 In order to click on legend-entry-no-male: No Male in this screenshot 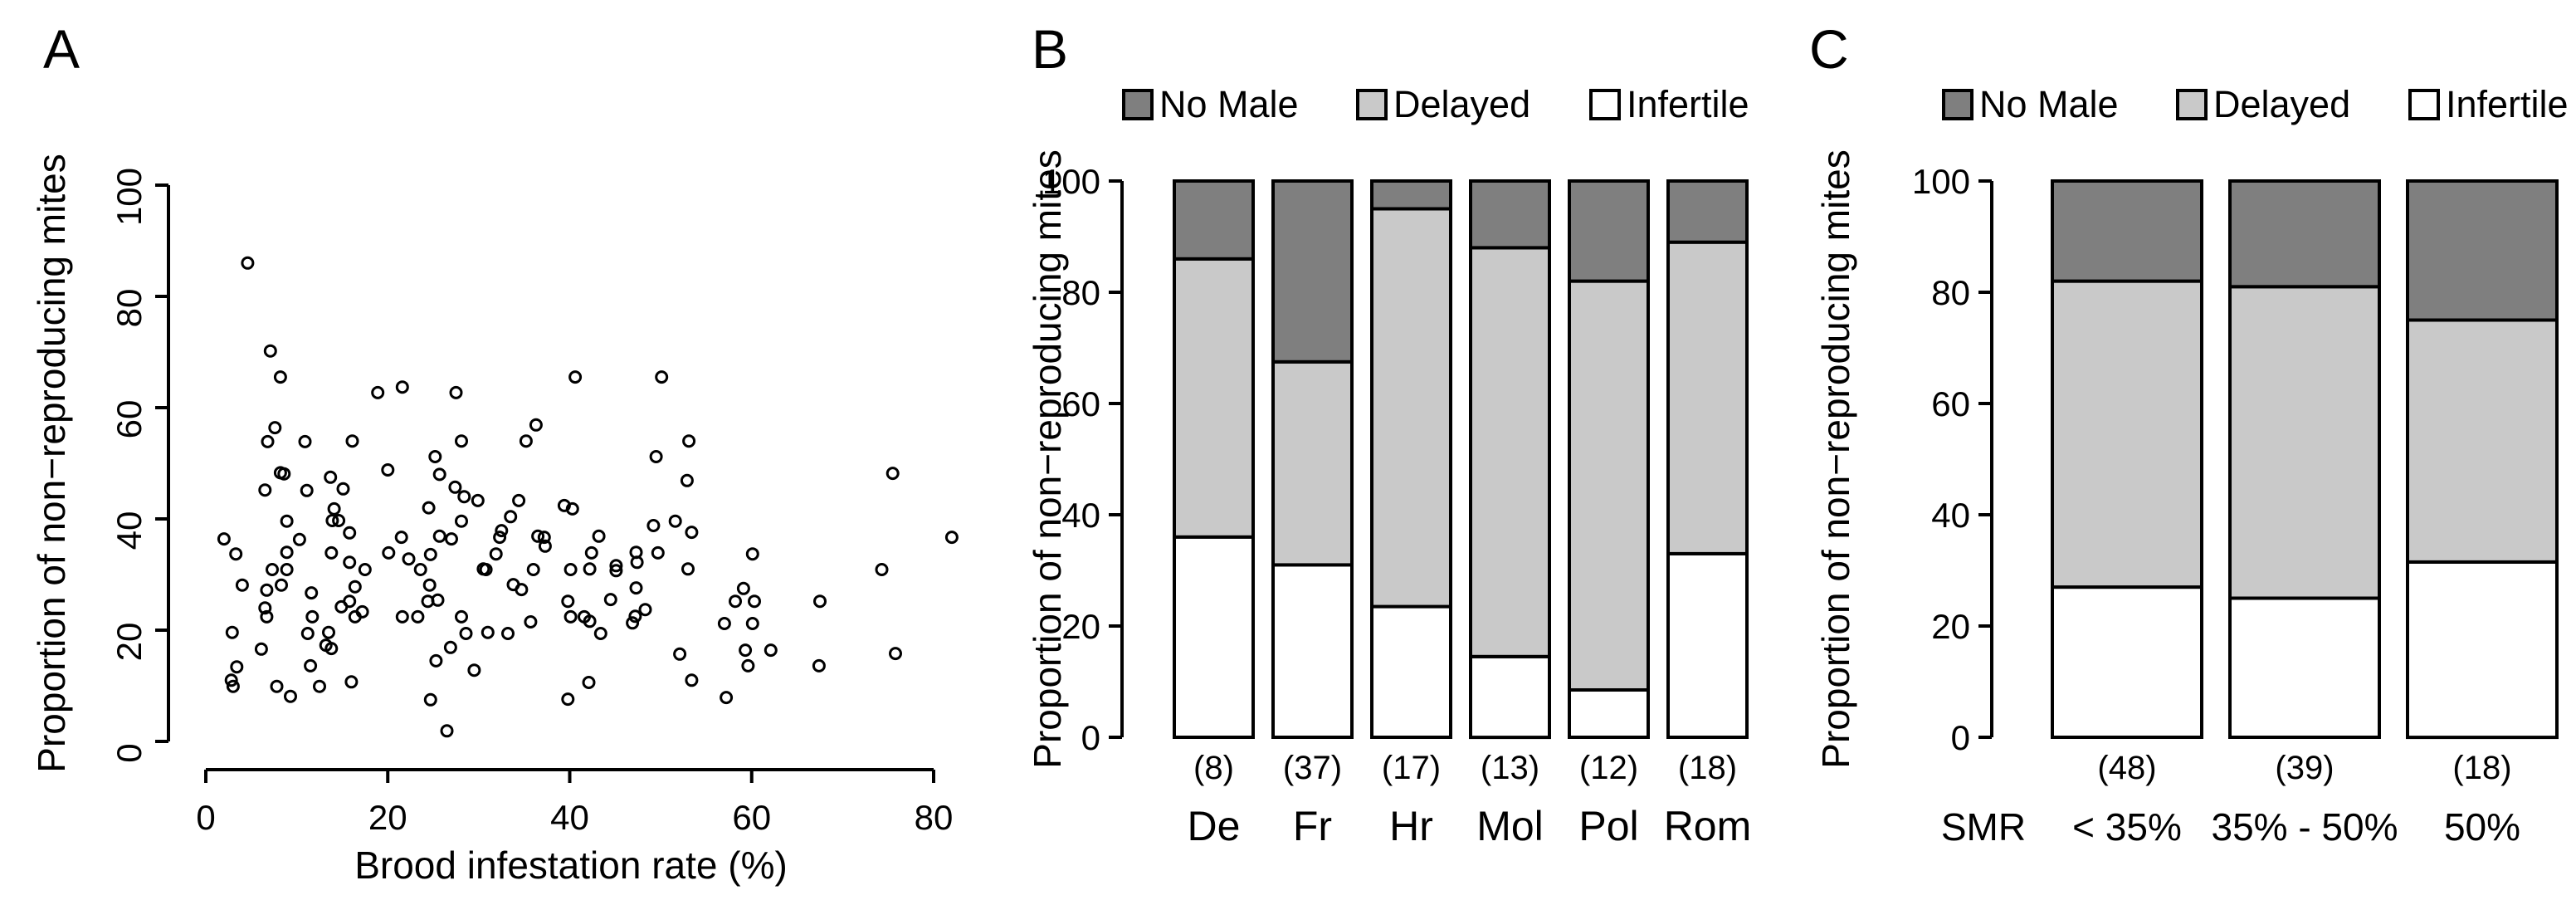, I will do `click(1210, 104)`.